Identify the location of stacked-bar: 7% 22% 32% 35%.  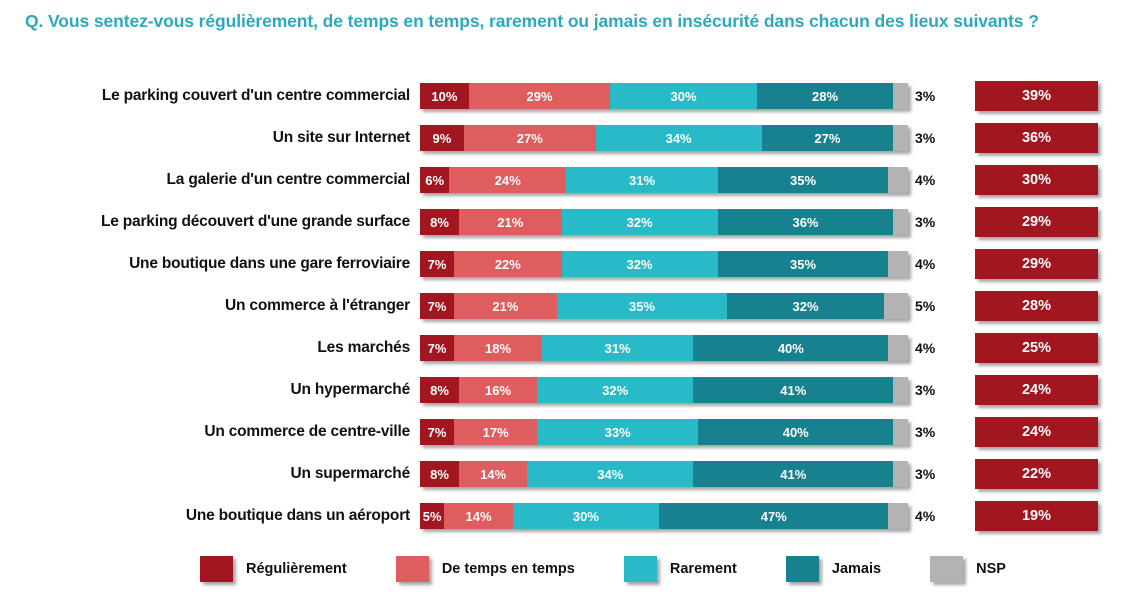
(664, 264).